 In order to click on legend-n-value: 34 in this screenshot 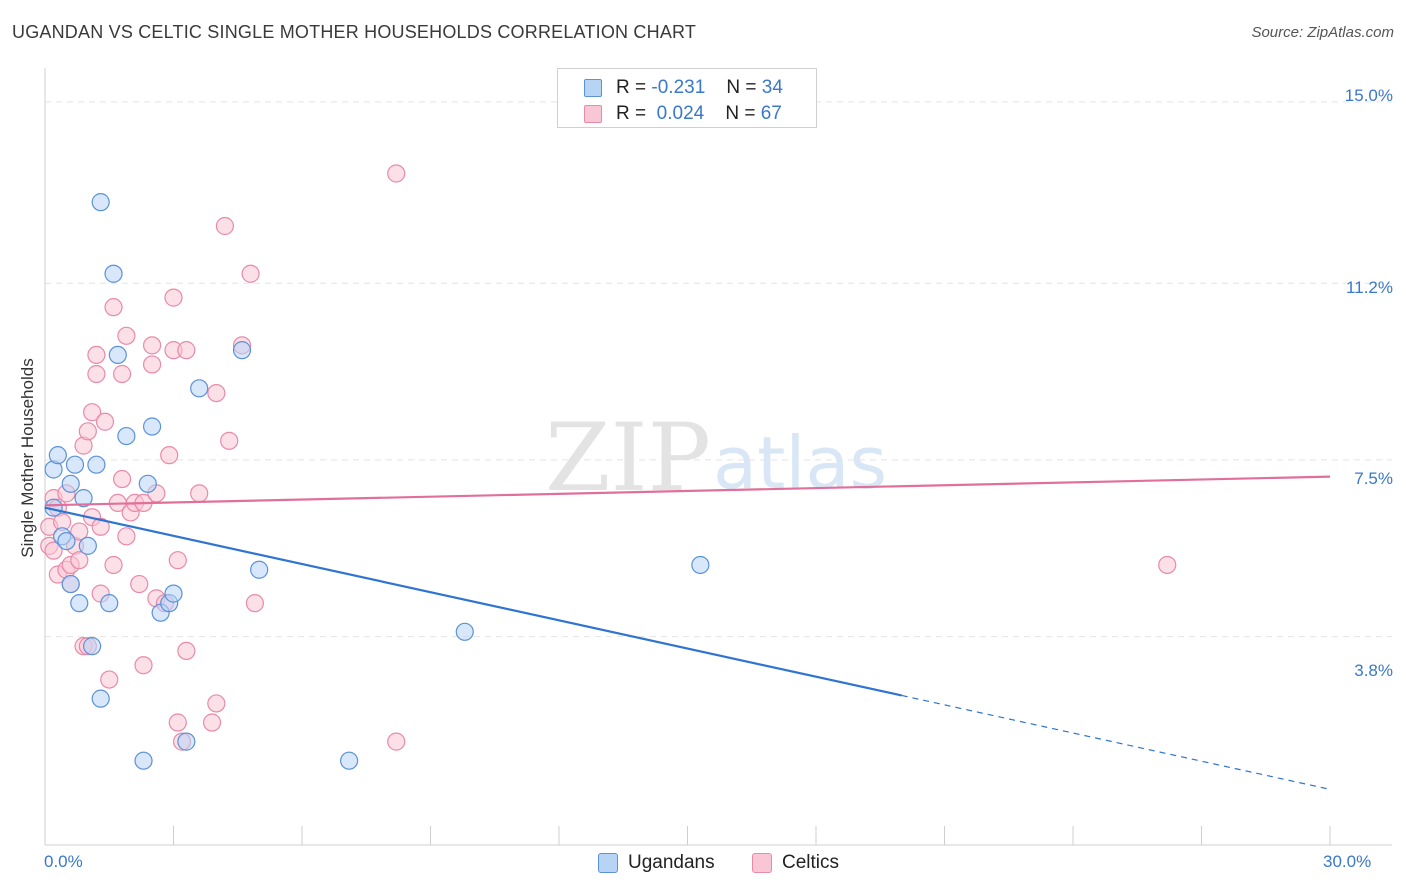, I will do `click(772, 87)`.